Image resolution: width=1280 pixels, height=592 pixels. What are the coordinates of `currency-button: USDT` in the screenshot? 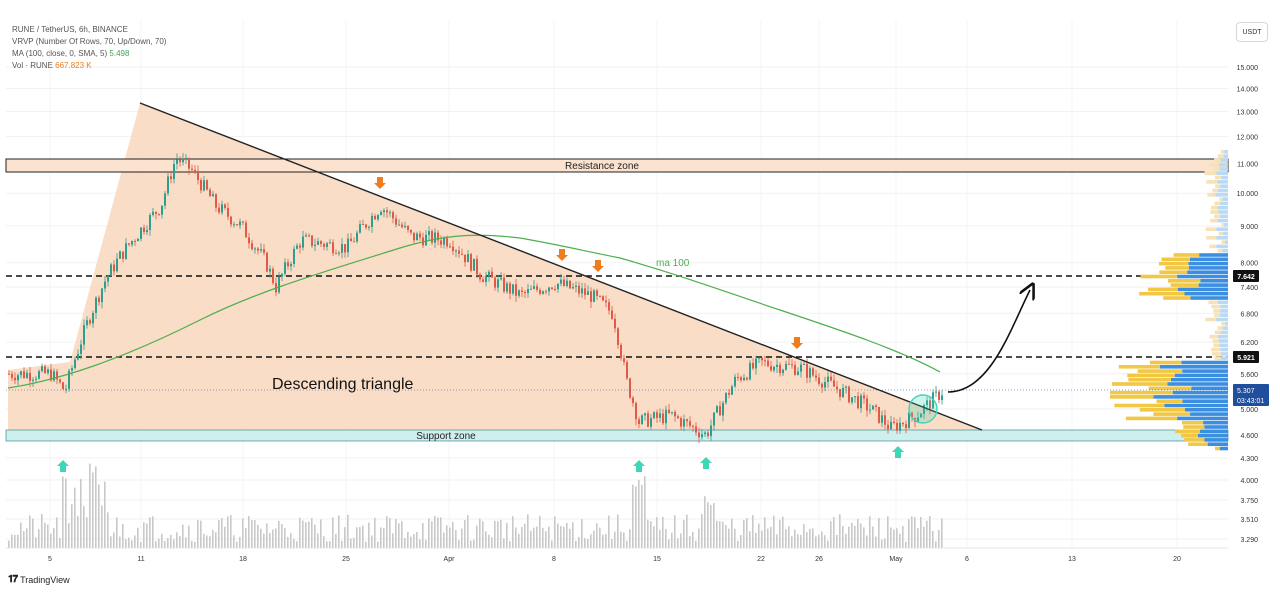 It's located at (1252, 32).